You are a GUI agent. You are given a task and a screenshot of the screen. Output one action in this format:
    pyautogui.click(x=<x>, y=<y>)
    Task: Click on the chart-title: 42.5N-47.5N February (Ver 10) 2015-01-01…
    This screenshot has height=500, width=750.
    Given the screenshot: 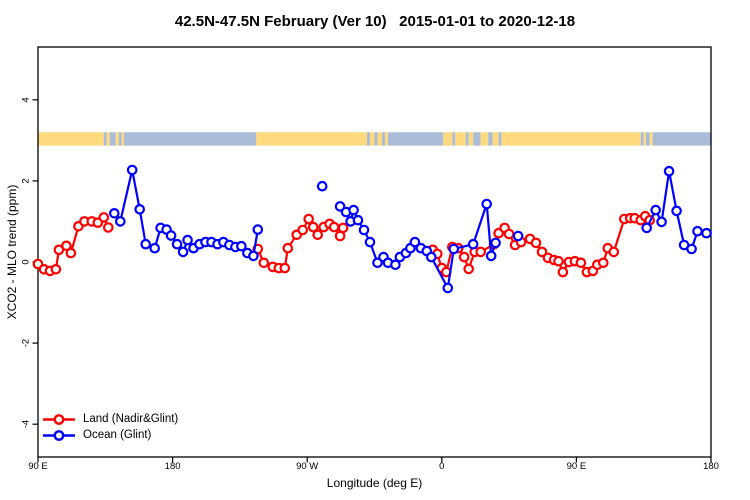 What is the action you would take?
    pyautogui.click(x=375, y=21)
    